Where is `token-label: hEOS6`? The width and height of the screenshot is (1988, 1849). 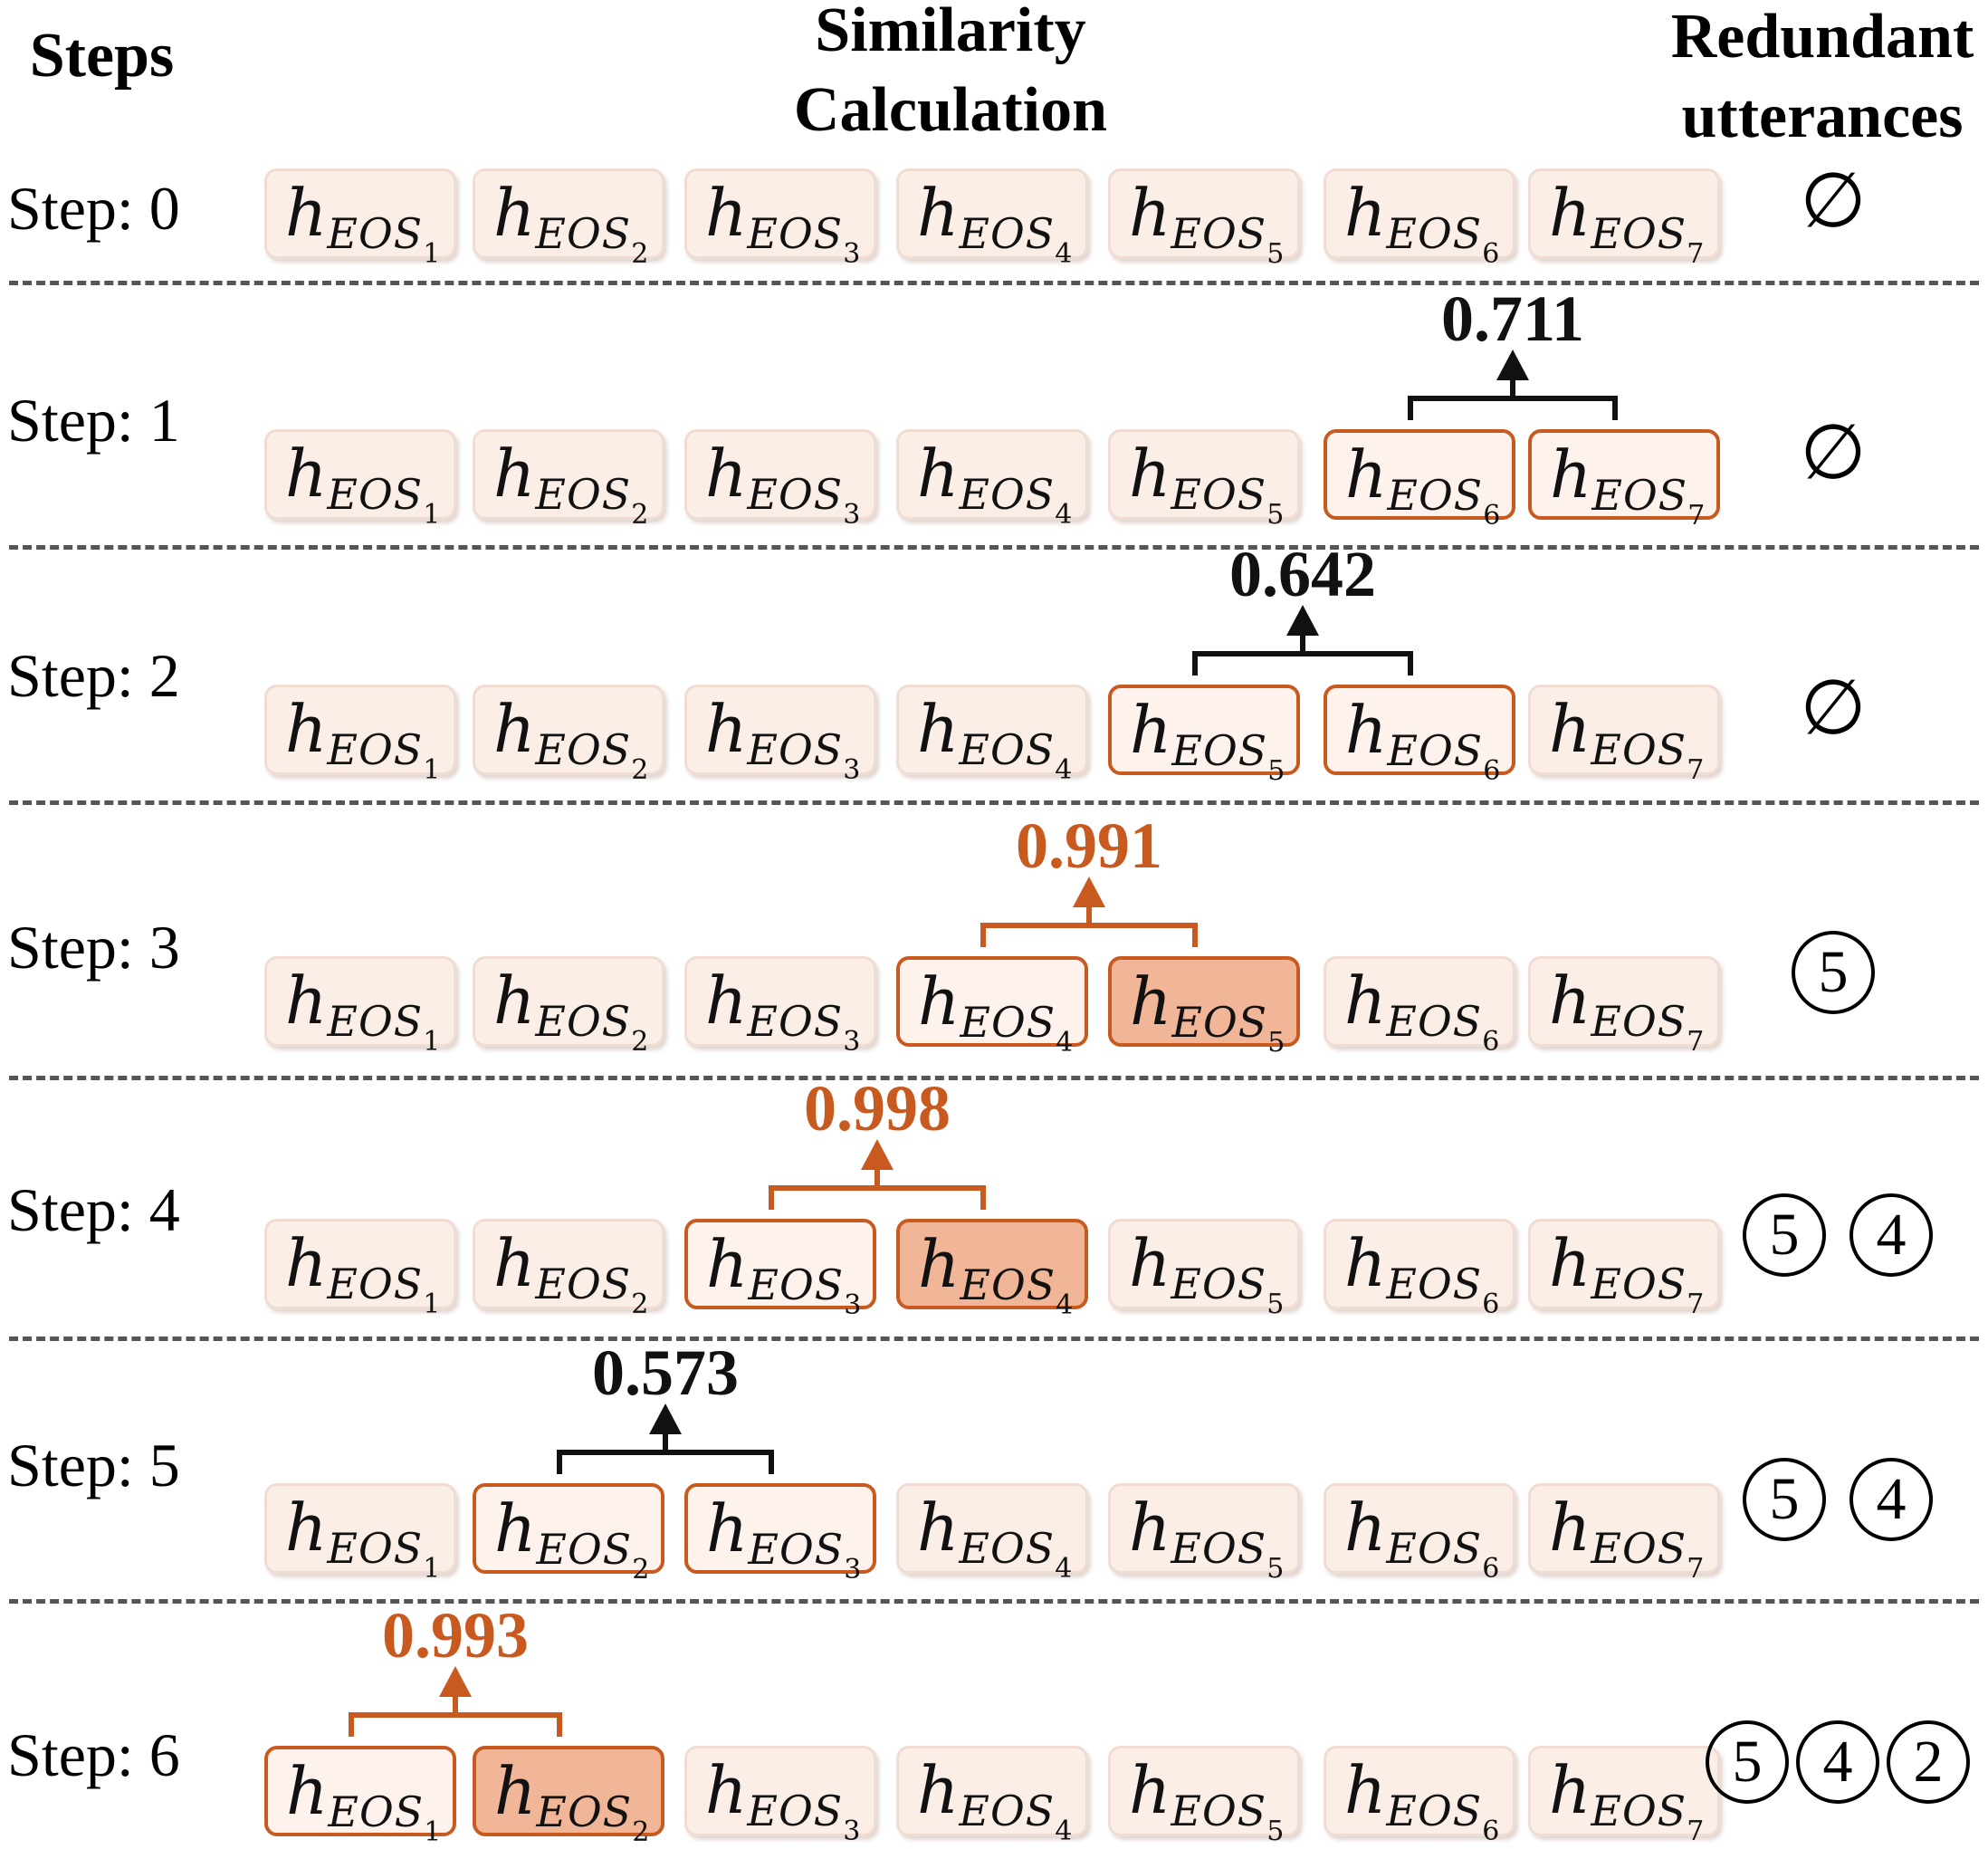
token-label: hEOS6 is located at coordinates (1422, 484).